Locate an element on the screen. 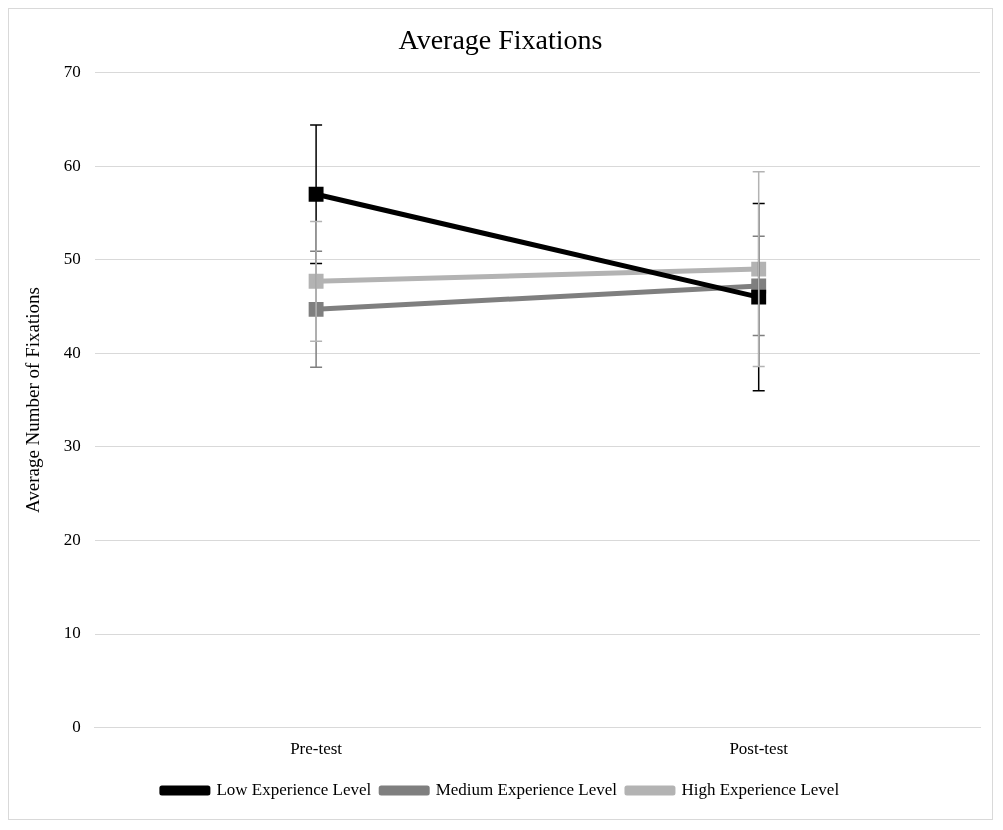 Image resolution: width=1003 pixels, height=830 pixels. x-tick-label: Pre-test is located at coordinates (316, 749).